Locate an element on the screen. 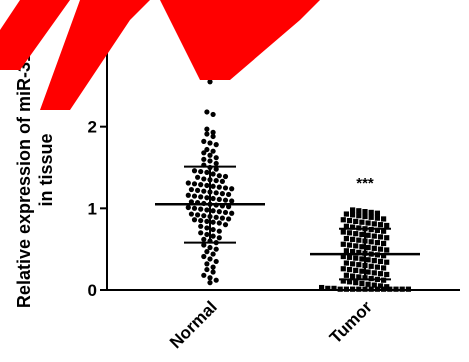 This screenshot has width=469, height=362. significance-label: *** is located at coordinates (365, 183).